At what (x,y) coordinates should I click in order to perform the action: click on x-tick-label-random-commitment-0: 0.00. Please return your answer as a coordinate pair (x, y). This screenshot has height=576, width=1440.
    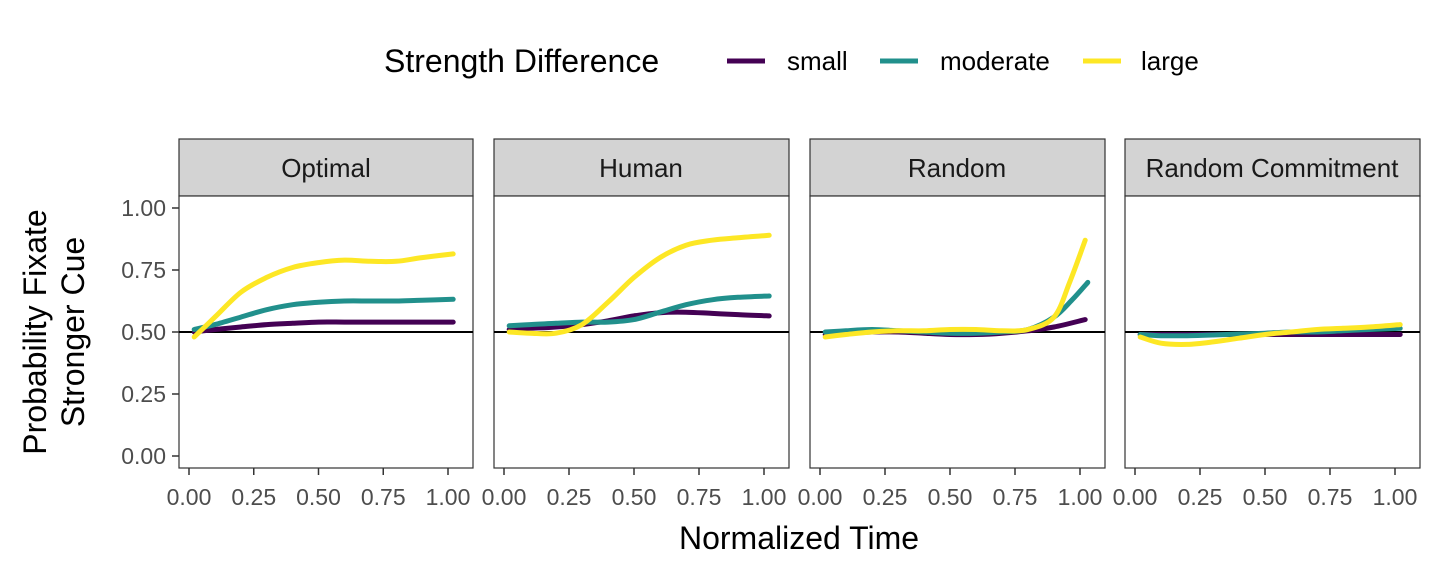
    Looking at the image, I should click on (1135, 497).